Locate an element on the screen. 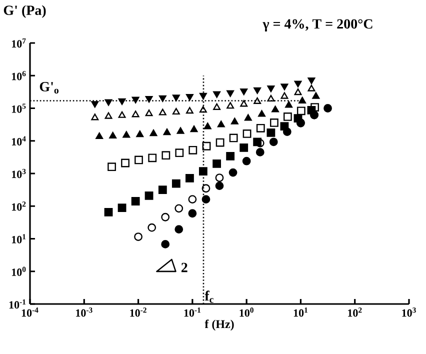 The image size is (426, 354). x-axis-title: f (Hz) is located at coordinates (219, 325).